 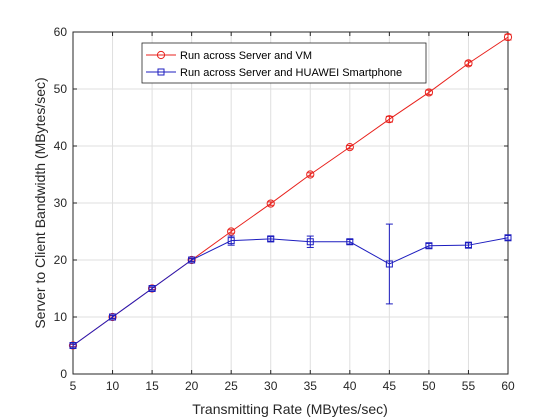 I want to click on x-tick-label: 30, so click(x=271, y=386).